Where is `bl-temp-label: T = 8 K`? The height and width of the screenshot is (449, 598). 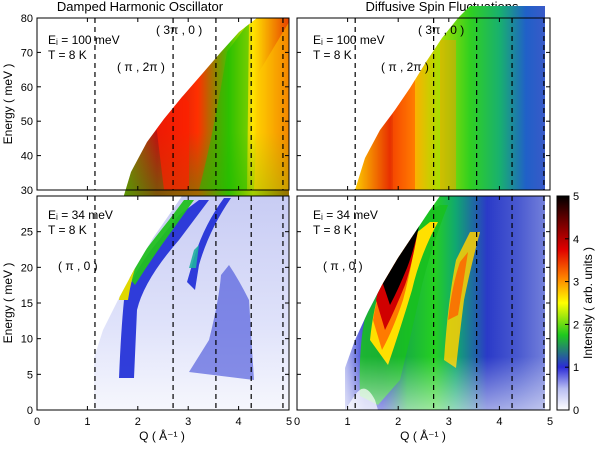
bl-temp-label: T = 8 K is located at coordinates (67, 230).